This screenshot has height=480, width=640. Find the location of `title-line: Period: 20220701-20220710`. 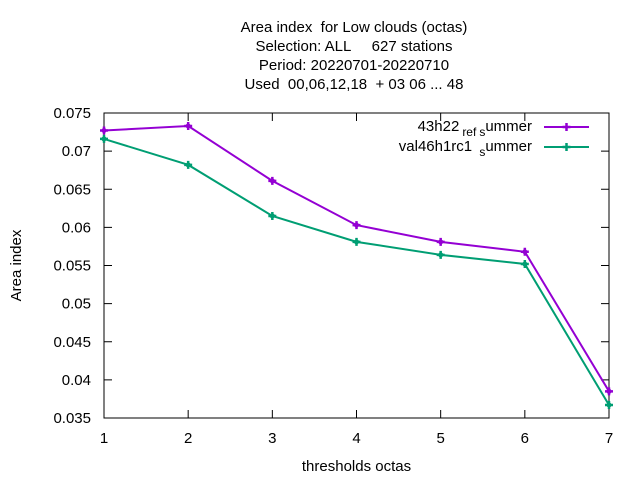

title-line: Period: 20220701-20220710 is located at coordinates (354, 65).